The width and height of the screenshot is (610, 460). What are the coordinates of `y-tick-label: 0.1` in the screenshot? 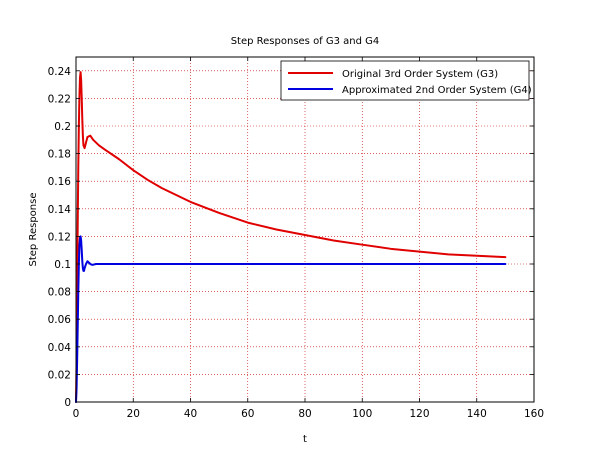 It's located at (62, 265).